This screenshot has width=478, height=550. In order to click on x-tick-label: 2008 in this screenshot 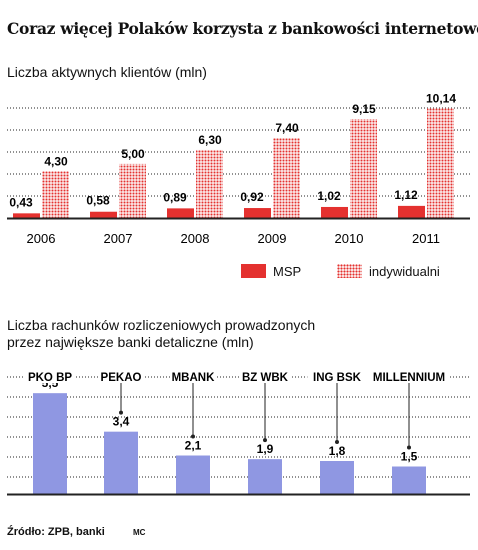, I will do `click(195, 238)`.